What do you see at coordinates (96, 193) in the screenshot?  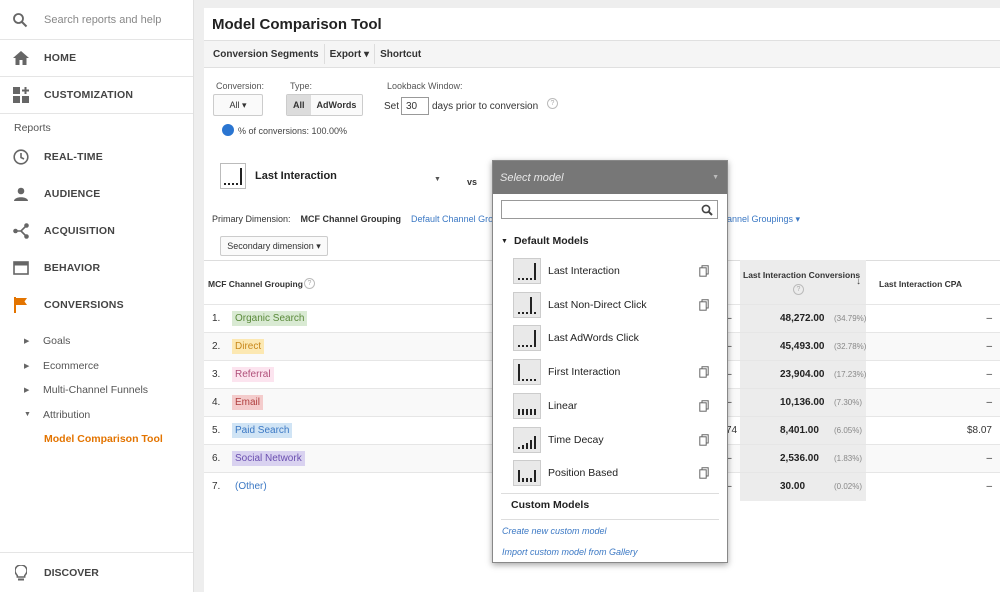 I see `nav-audience: AUDIENCE` at bounding box center [96, 193].